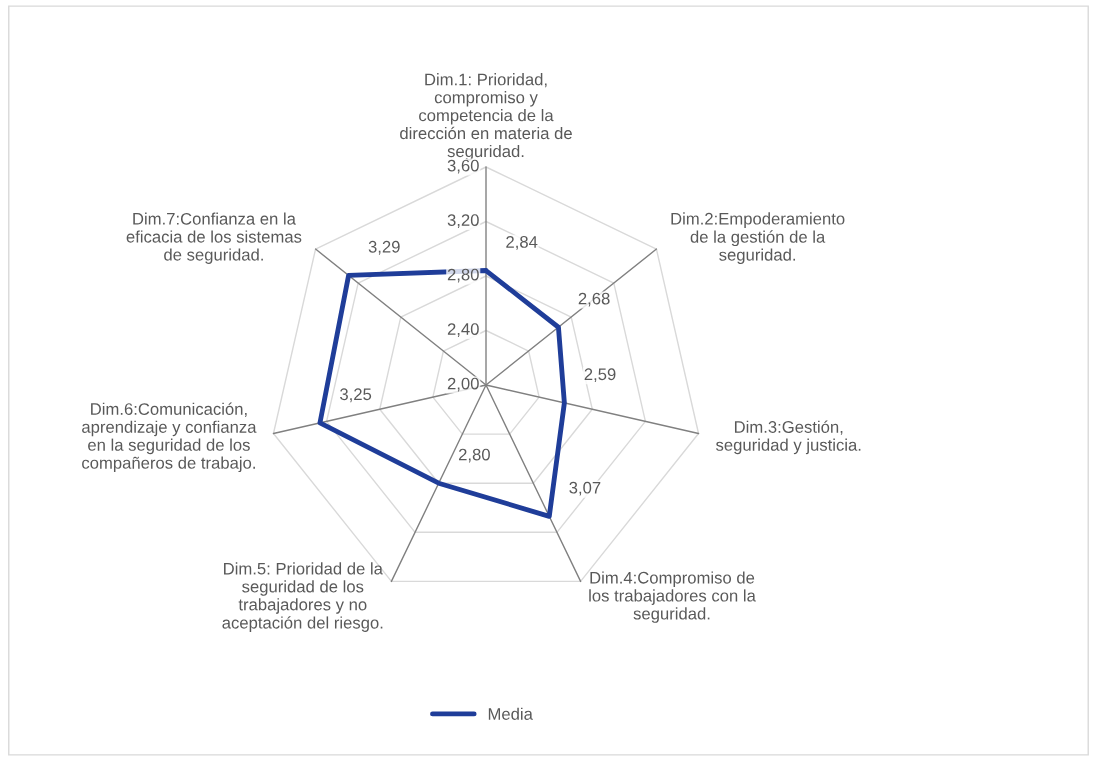 The image size is (1097, 761). I want to click on data-label: 2,84, so click(522, 243).